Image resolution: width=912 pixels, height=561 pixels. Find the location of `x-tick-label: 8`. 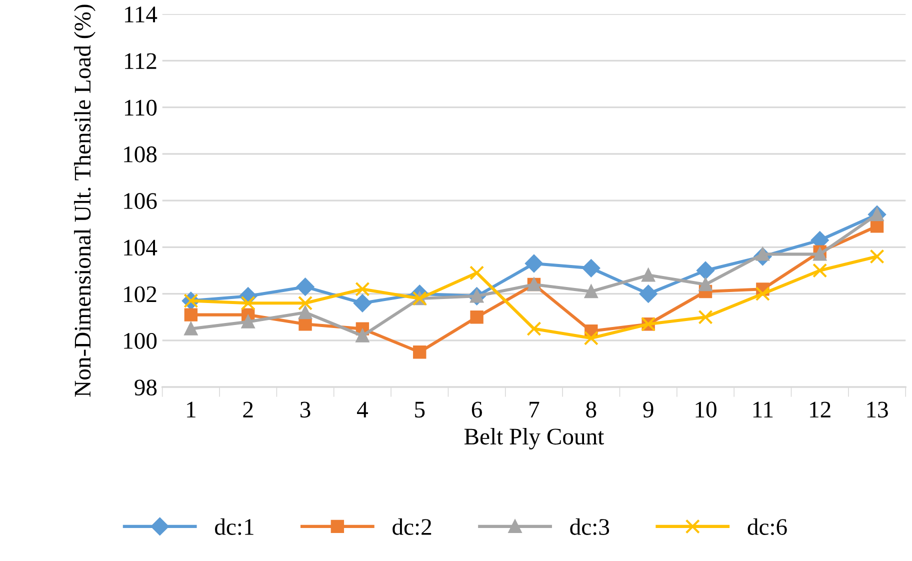

x-tick-label: 8 is located at coordinates (591, 410).